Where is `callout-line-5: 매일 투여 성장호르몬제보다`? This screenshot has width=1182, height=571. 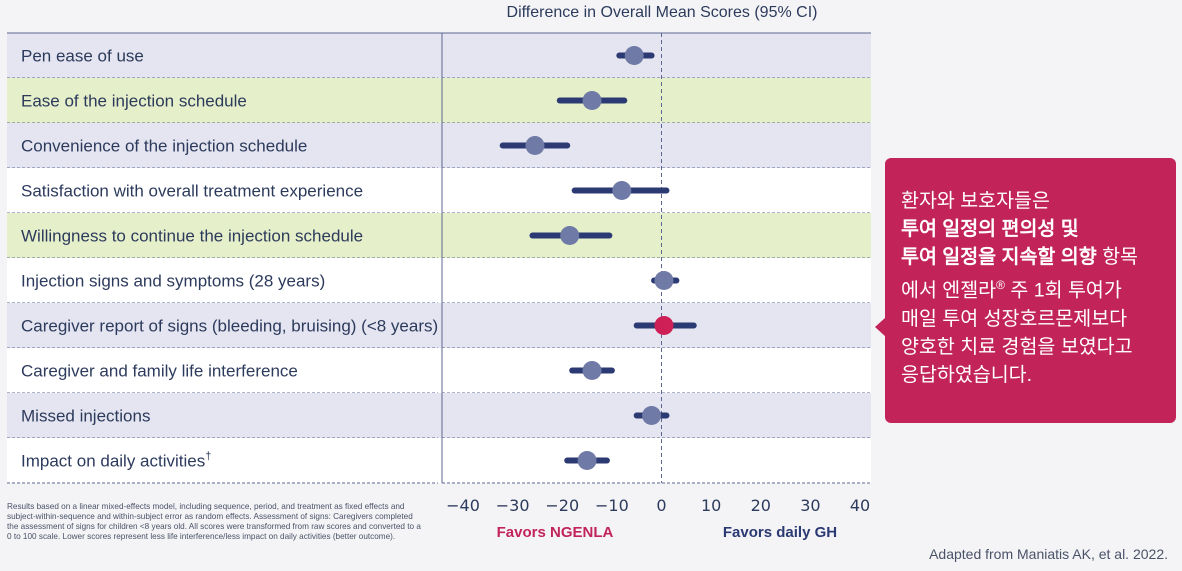
callout-line-5: 매일 투여 성장호르몬제보다 is located at coordinates (1014, 318).